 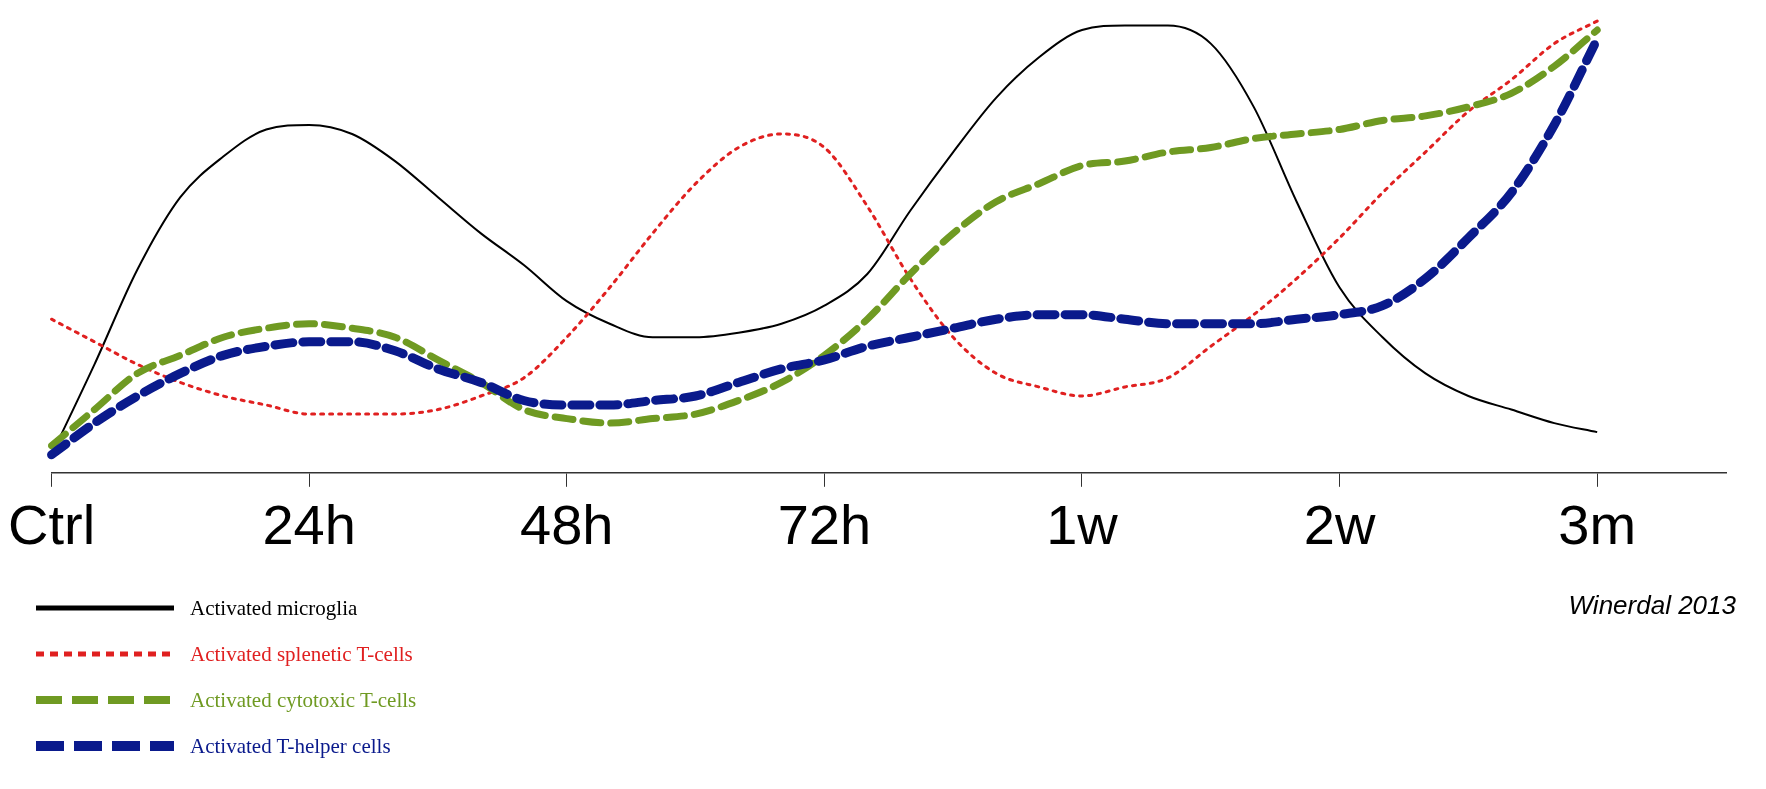 What do you see at coordinates (1597, 524) in the screenshot?
I see `x-tick-label: 3m` at bounding box center [1597, 524].